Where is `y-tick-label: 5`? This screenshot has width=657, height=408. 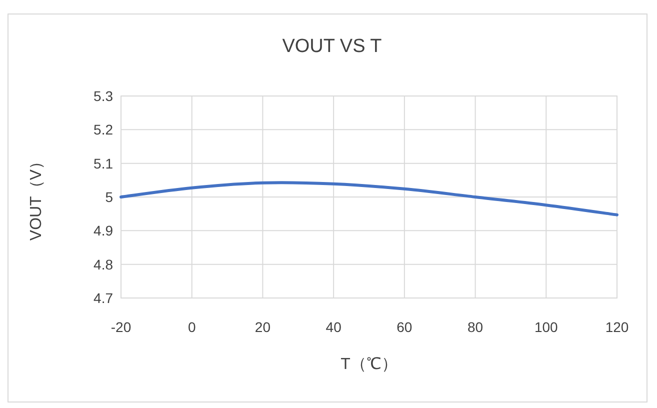
y-tick-label: 5 is located at coordinates (109, 197).